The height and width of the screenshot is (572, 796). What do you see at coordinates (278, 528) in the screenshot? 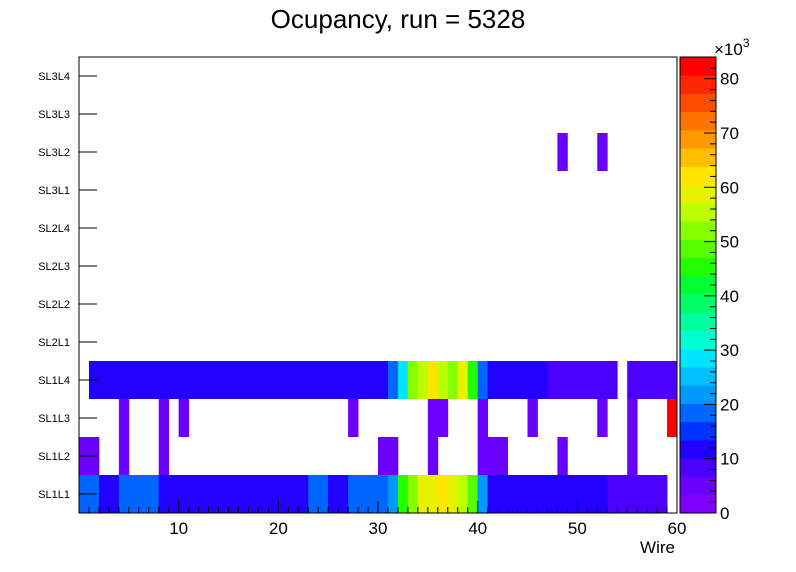
I see `x-tick-label: 20` at bounding box center [278, 528].